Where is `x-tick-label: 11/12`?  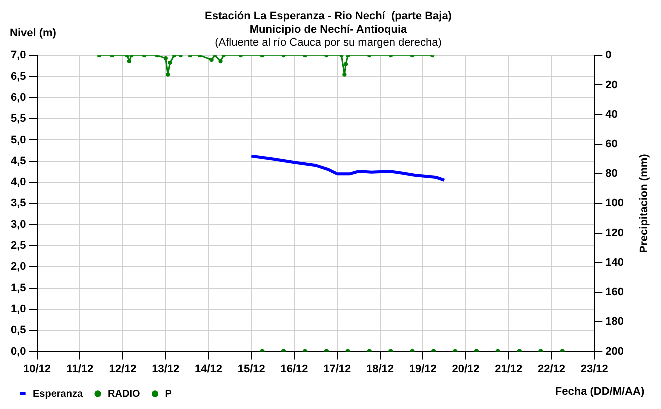
x-tick-label: 11/12 is located at coordinates (80, 369).